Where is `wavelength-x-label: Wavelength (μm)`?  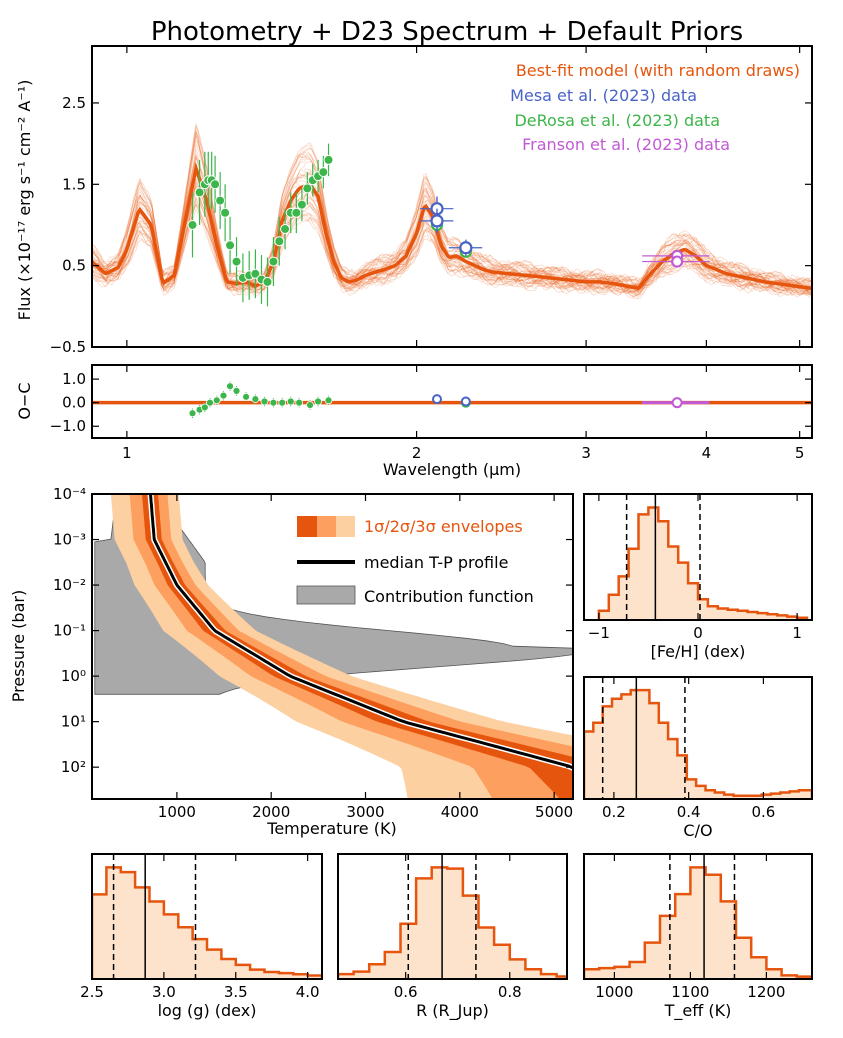 wavelength-x-label: Wavelength (μm) is located at coordinates (452, 469).